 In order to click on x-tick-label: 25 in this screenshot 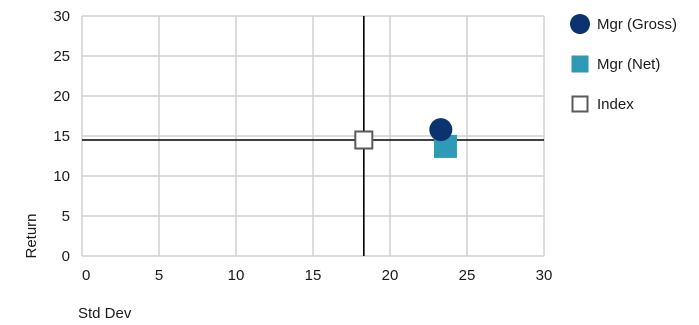, I will do `click(467, 275)`.